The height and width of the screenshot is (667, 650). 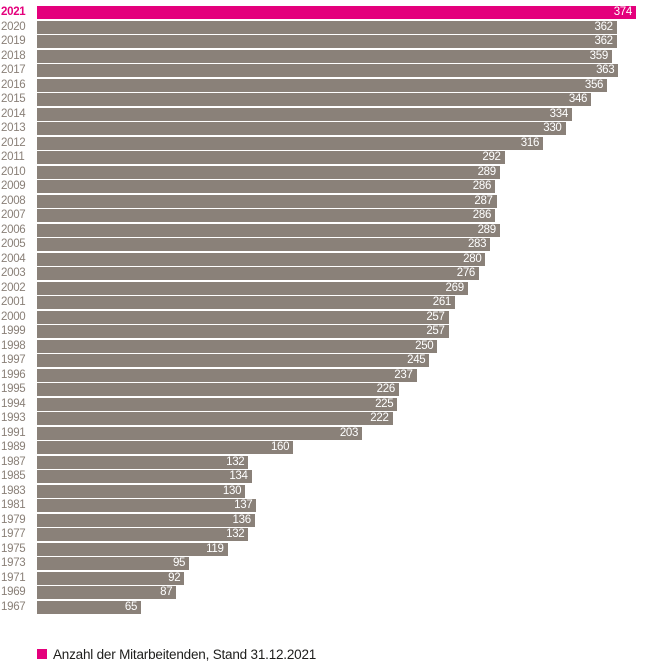 I want to click on bar-track: 316, so click(x=336, y=143).